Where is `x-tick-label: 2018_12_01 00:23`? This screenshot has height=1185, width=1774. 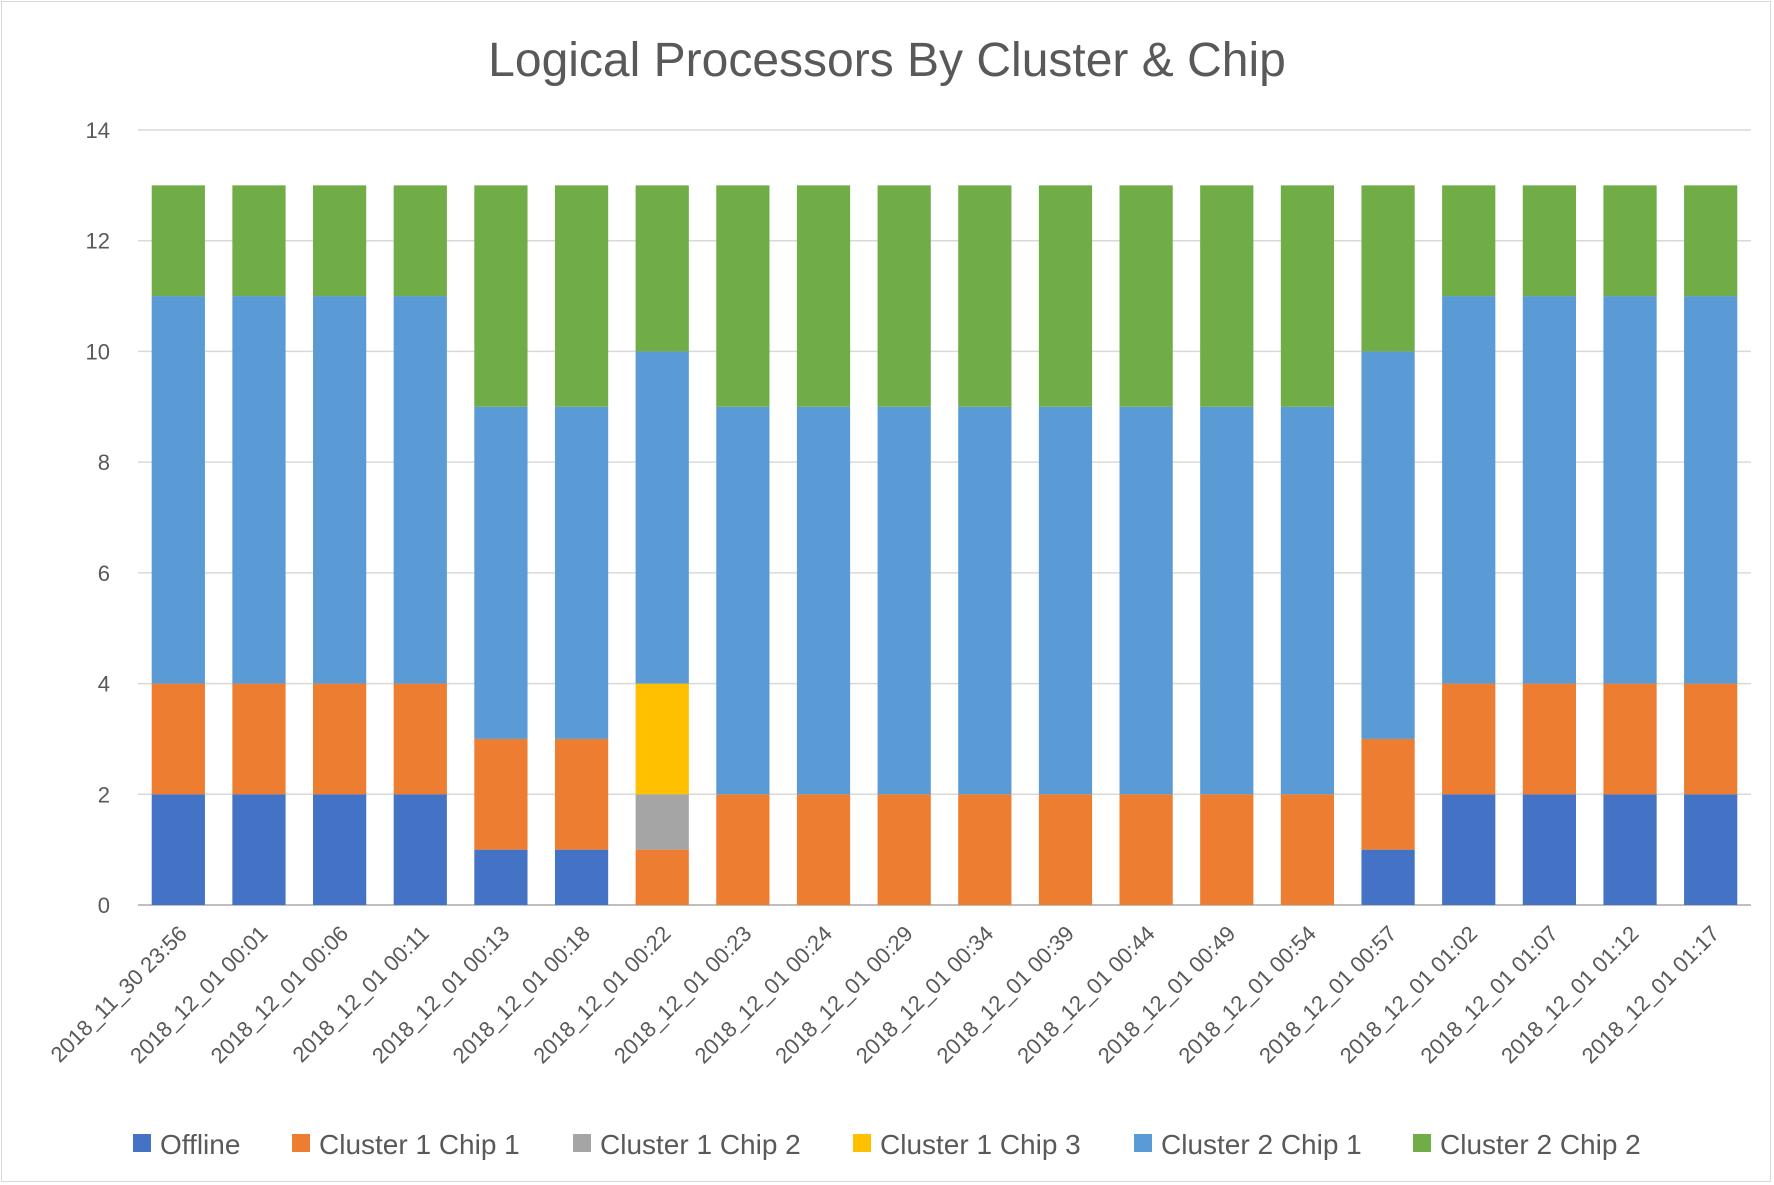
x-tick-label: 2018_12_01 00:23 is located at coordinates (682, 994).